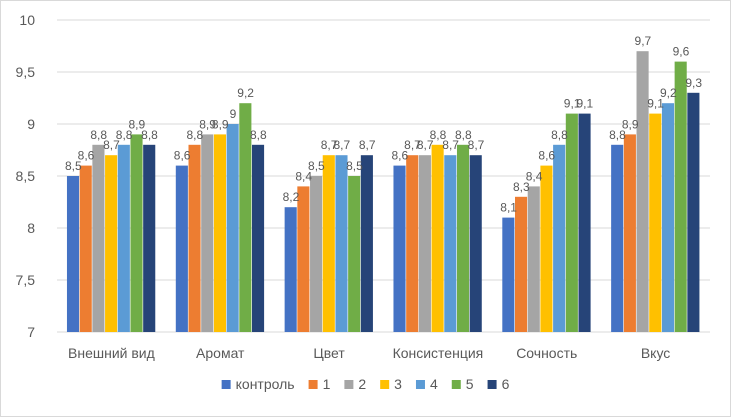  What do you see at coordinates (470, 384) in the screenshot?
I see `legend-label: 5` at bounding box center [470, 384].